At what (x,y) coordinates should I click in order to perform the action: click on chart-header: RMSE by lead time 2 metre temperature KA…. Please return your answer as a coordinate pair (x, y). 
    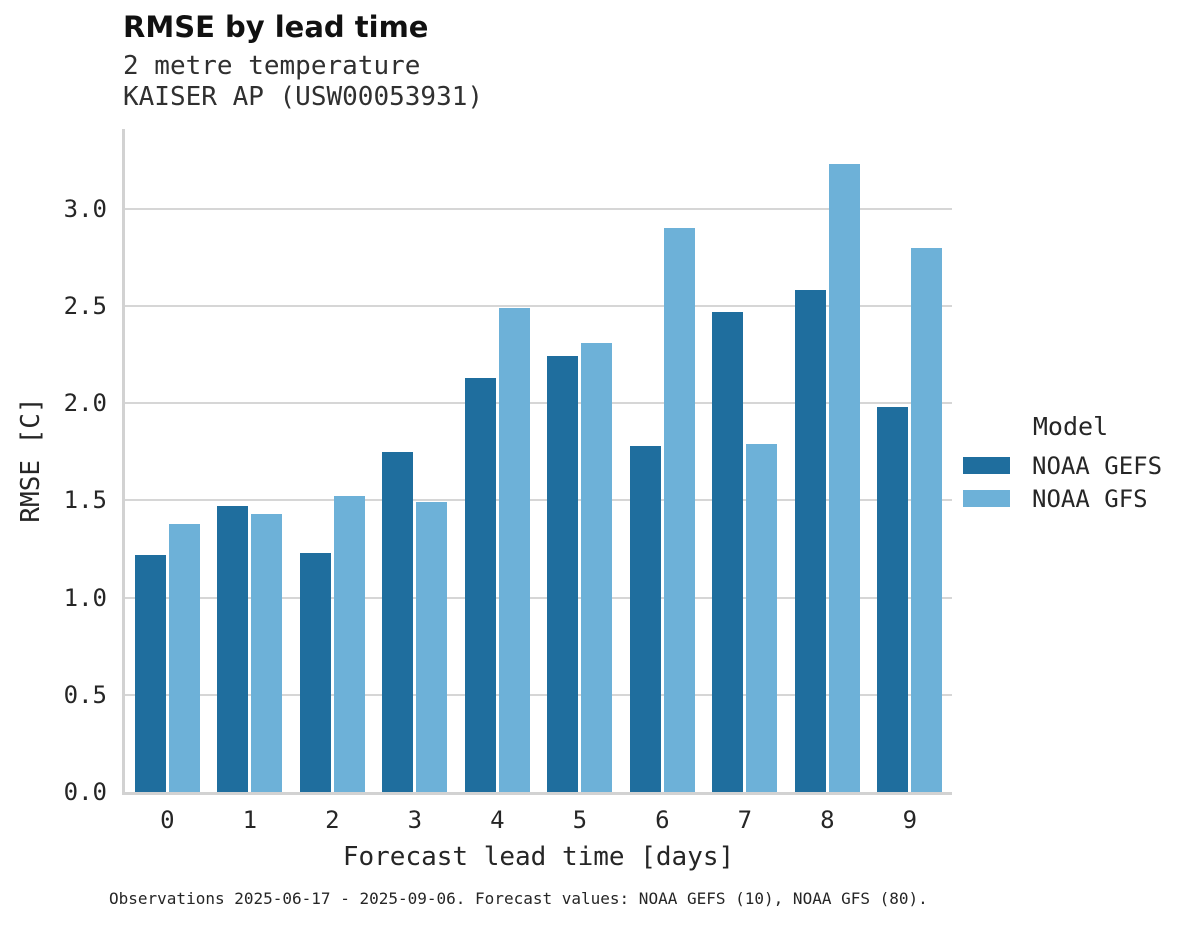
    Looking at the image, I should click on (303, 61).